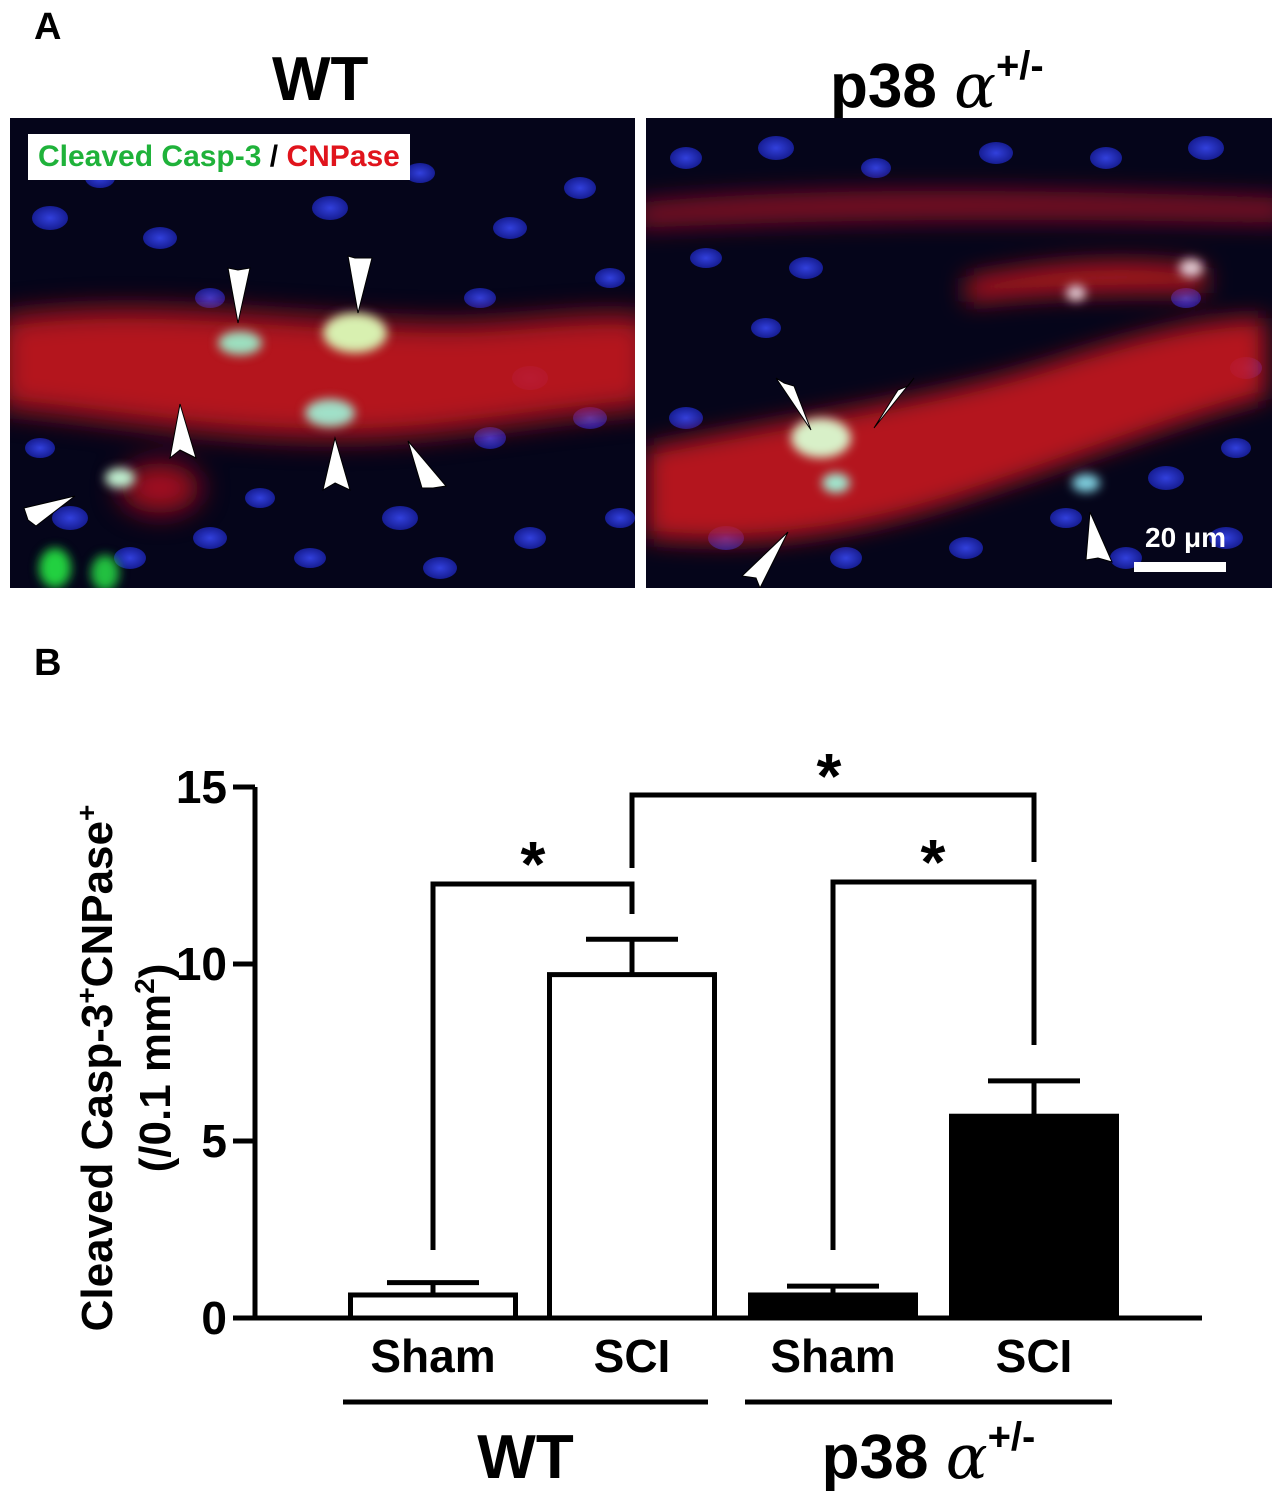 The image size is (1280, 1498). I want to click on legend-green-text: Cleaved Casp-3, so click(150, 156).